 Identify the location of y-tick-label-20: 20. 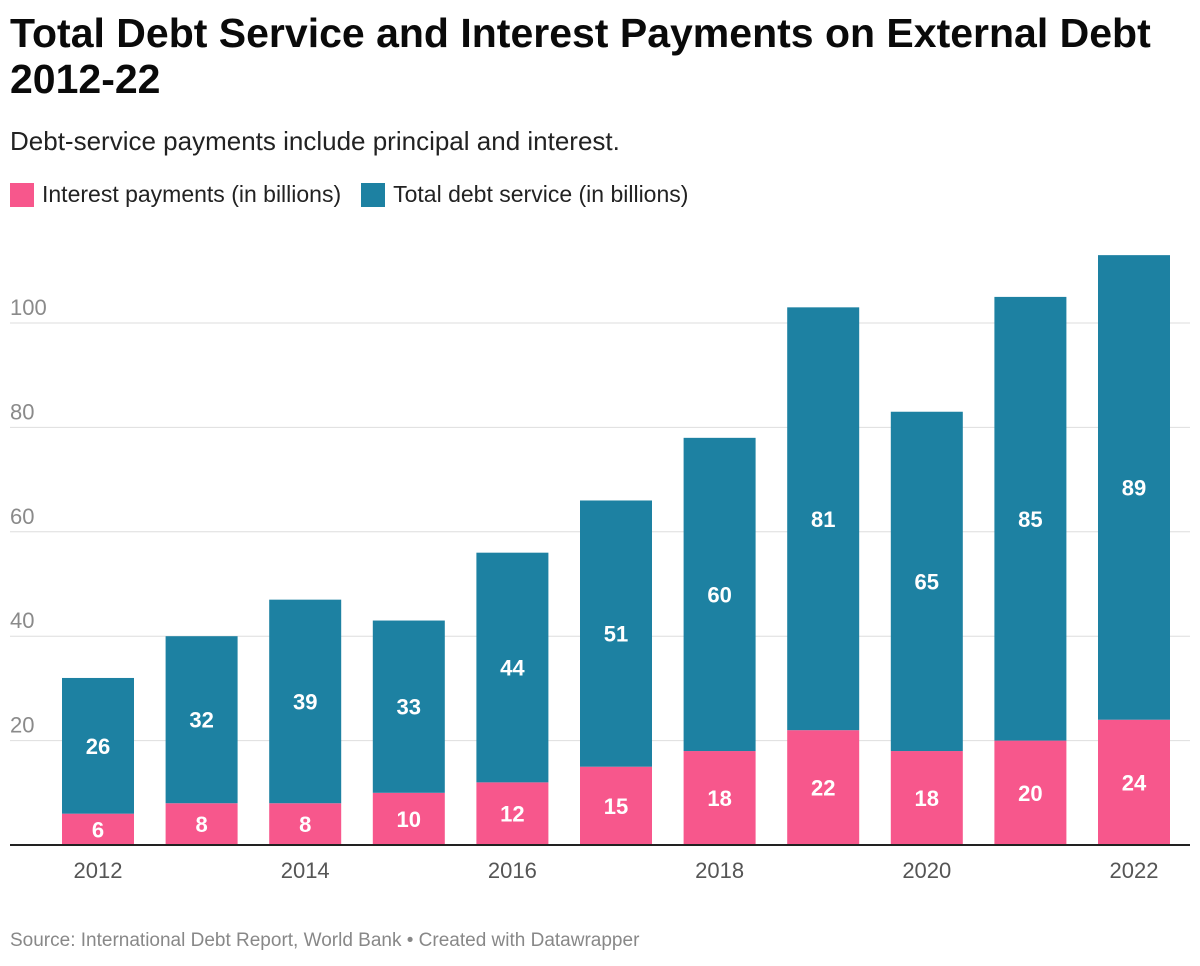
(22, 725).